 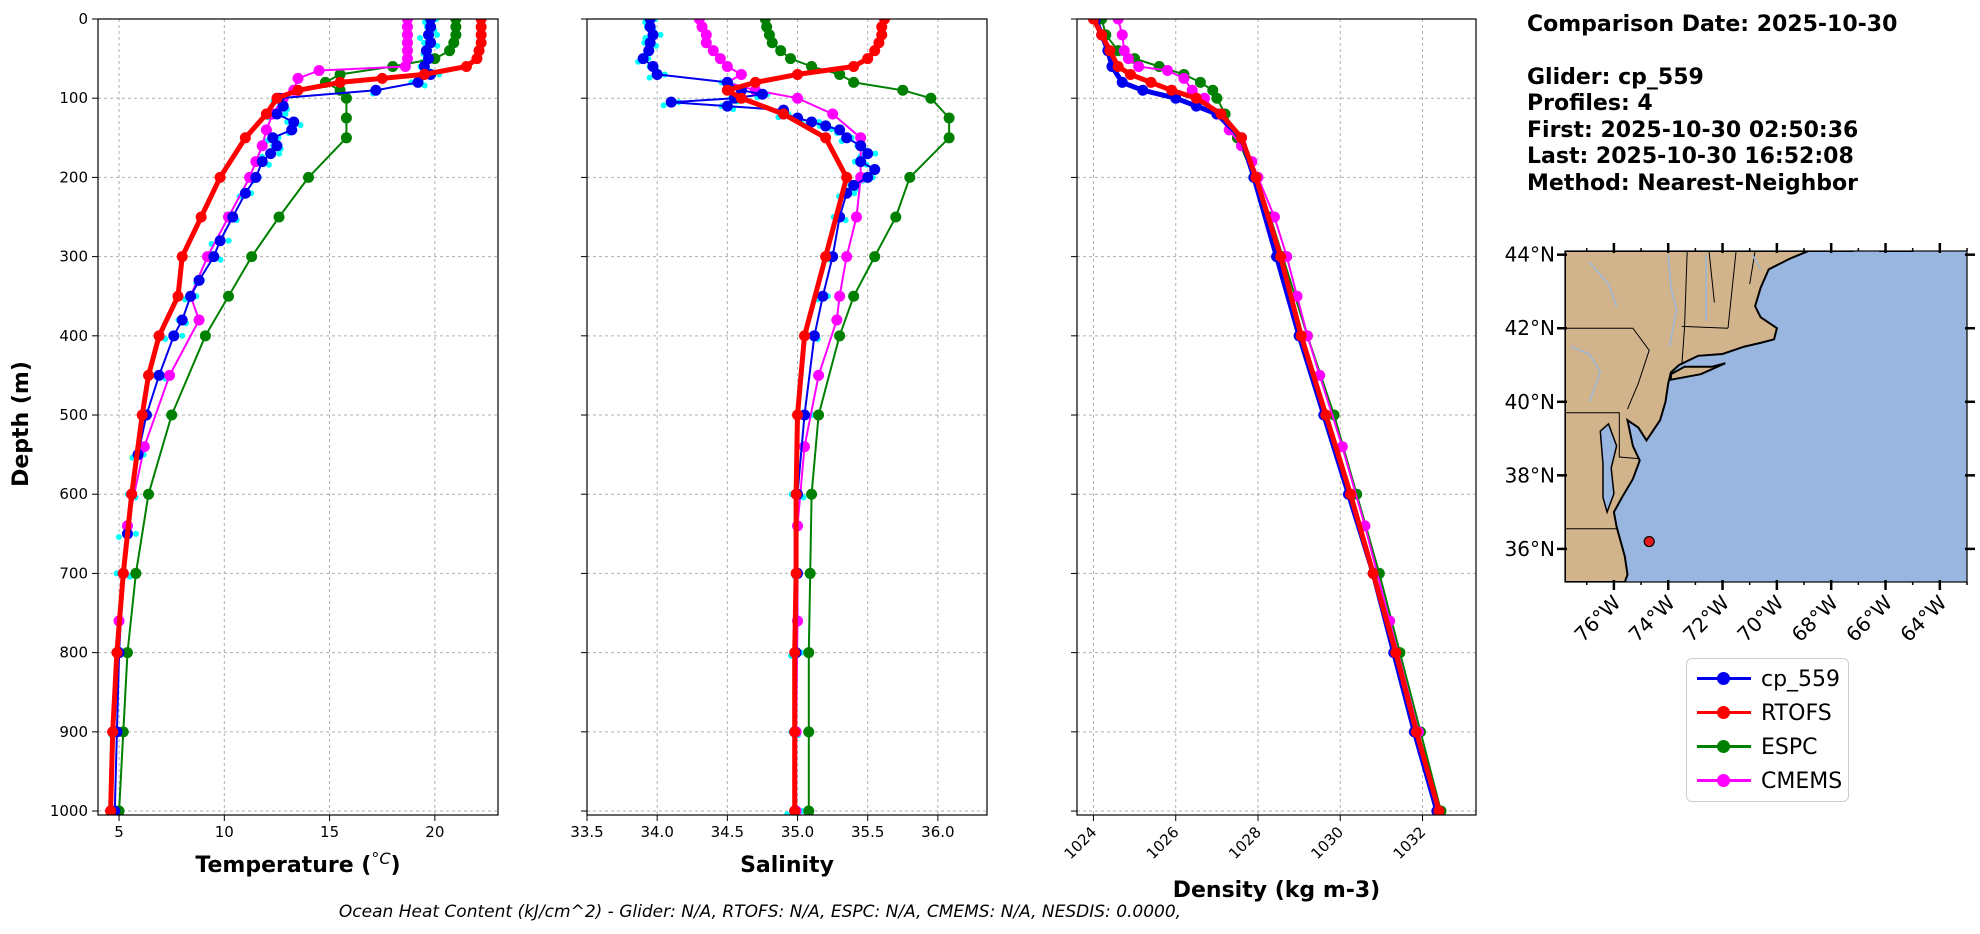 What do you see at coordinates (1530, 255) in the screenshot?
I see `lat-tick-label: 44°N` at bounding box center [1530, 255].